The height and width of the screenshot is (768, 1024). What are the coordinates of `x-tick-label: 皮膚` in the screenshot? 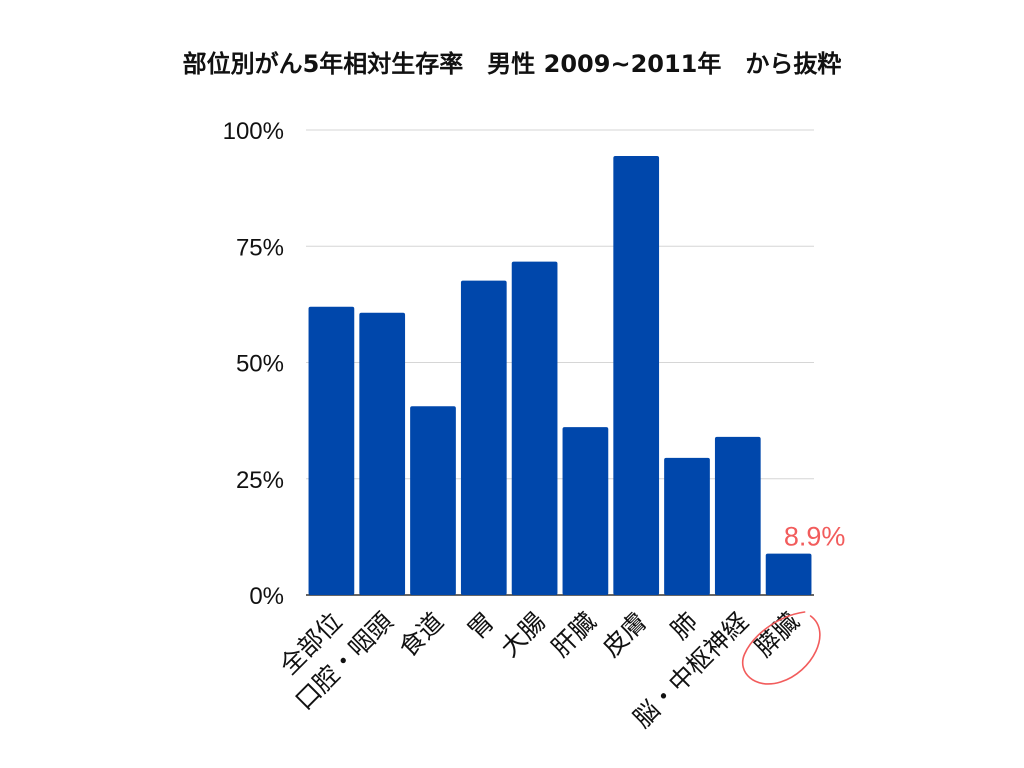 It's located at (625, 635).